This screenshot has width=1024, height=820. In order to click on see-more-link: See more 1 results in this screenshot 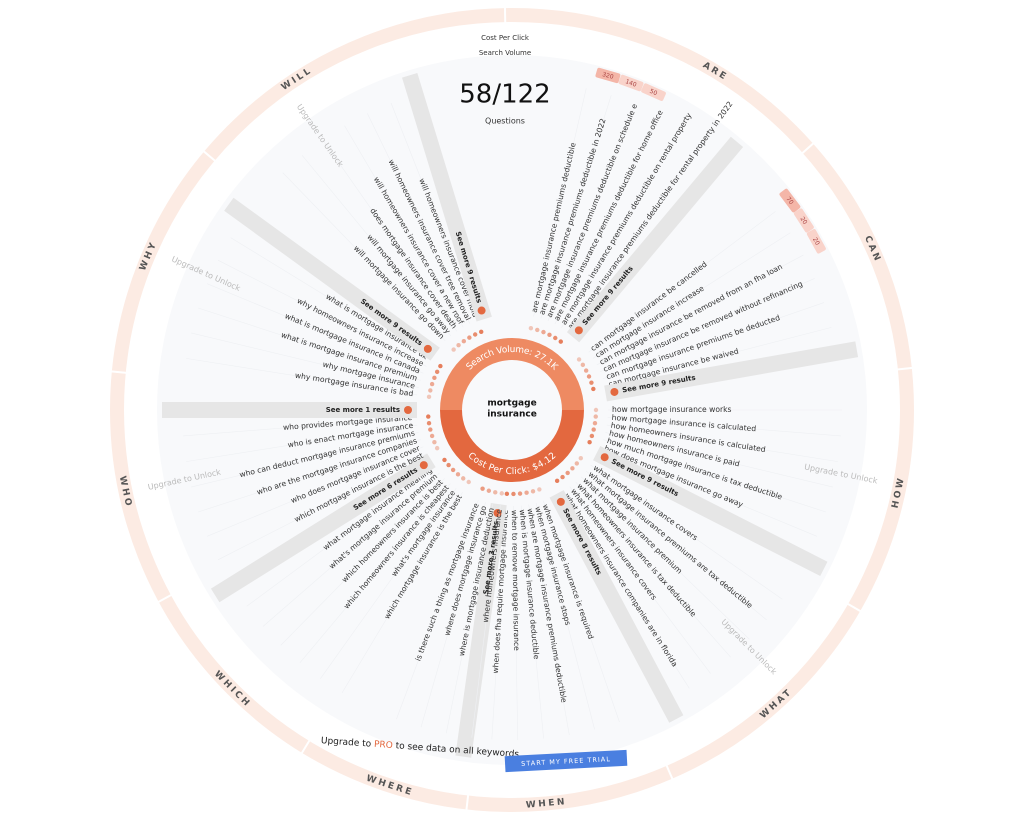, I will do `click(363, 410)`.